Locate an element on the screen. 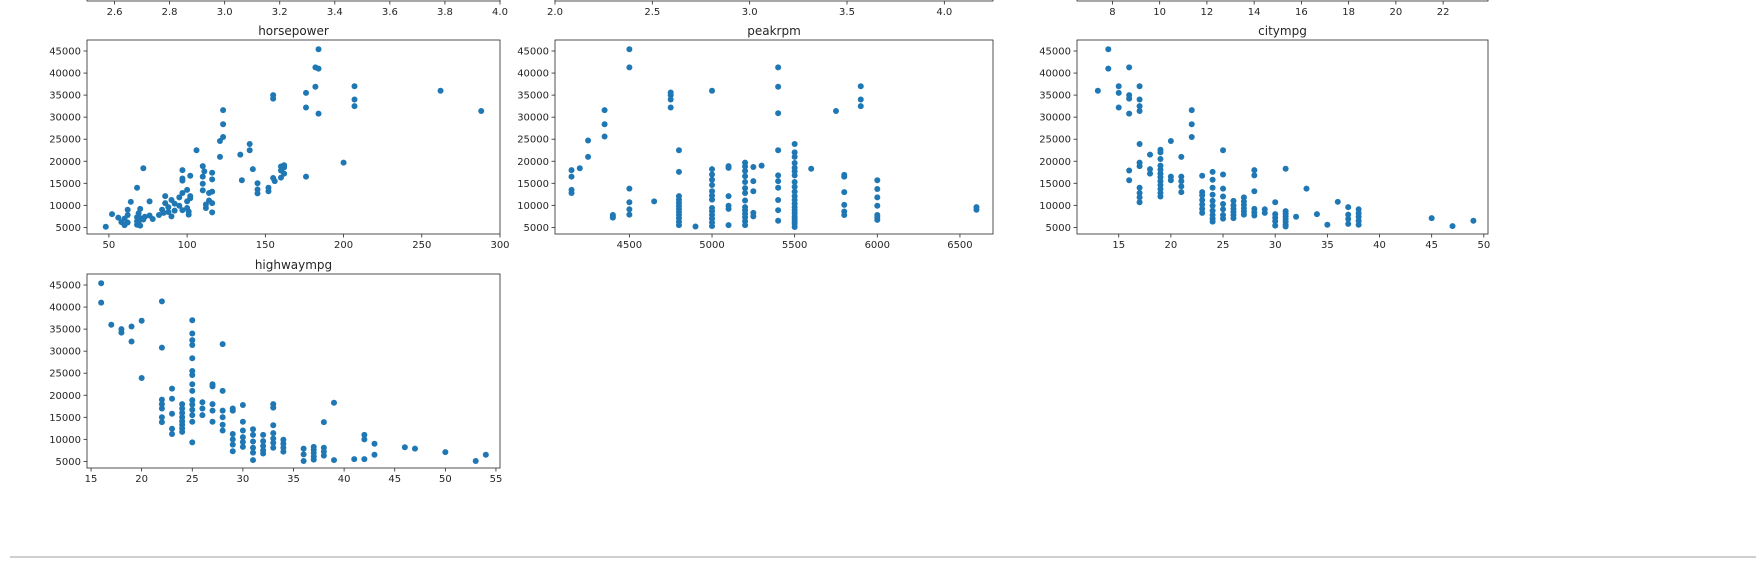  x-tick-label: 200 is located at coordinates (343, 245).